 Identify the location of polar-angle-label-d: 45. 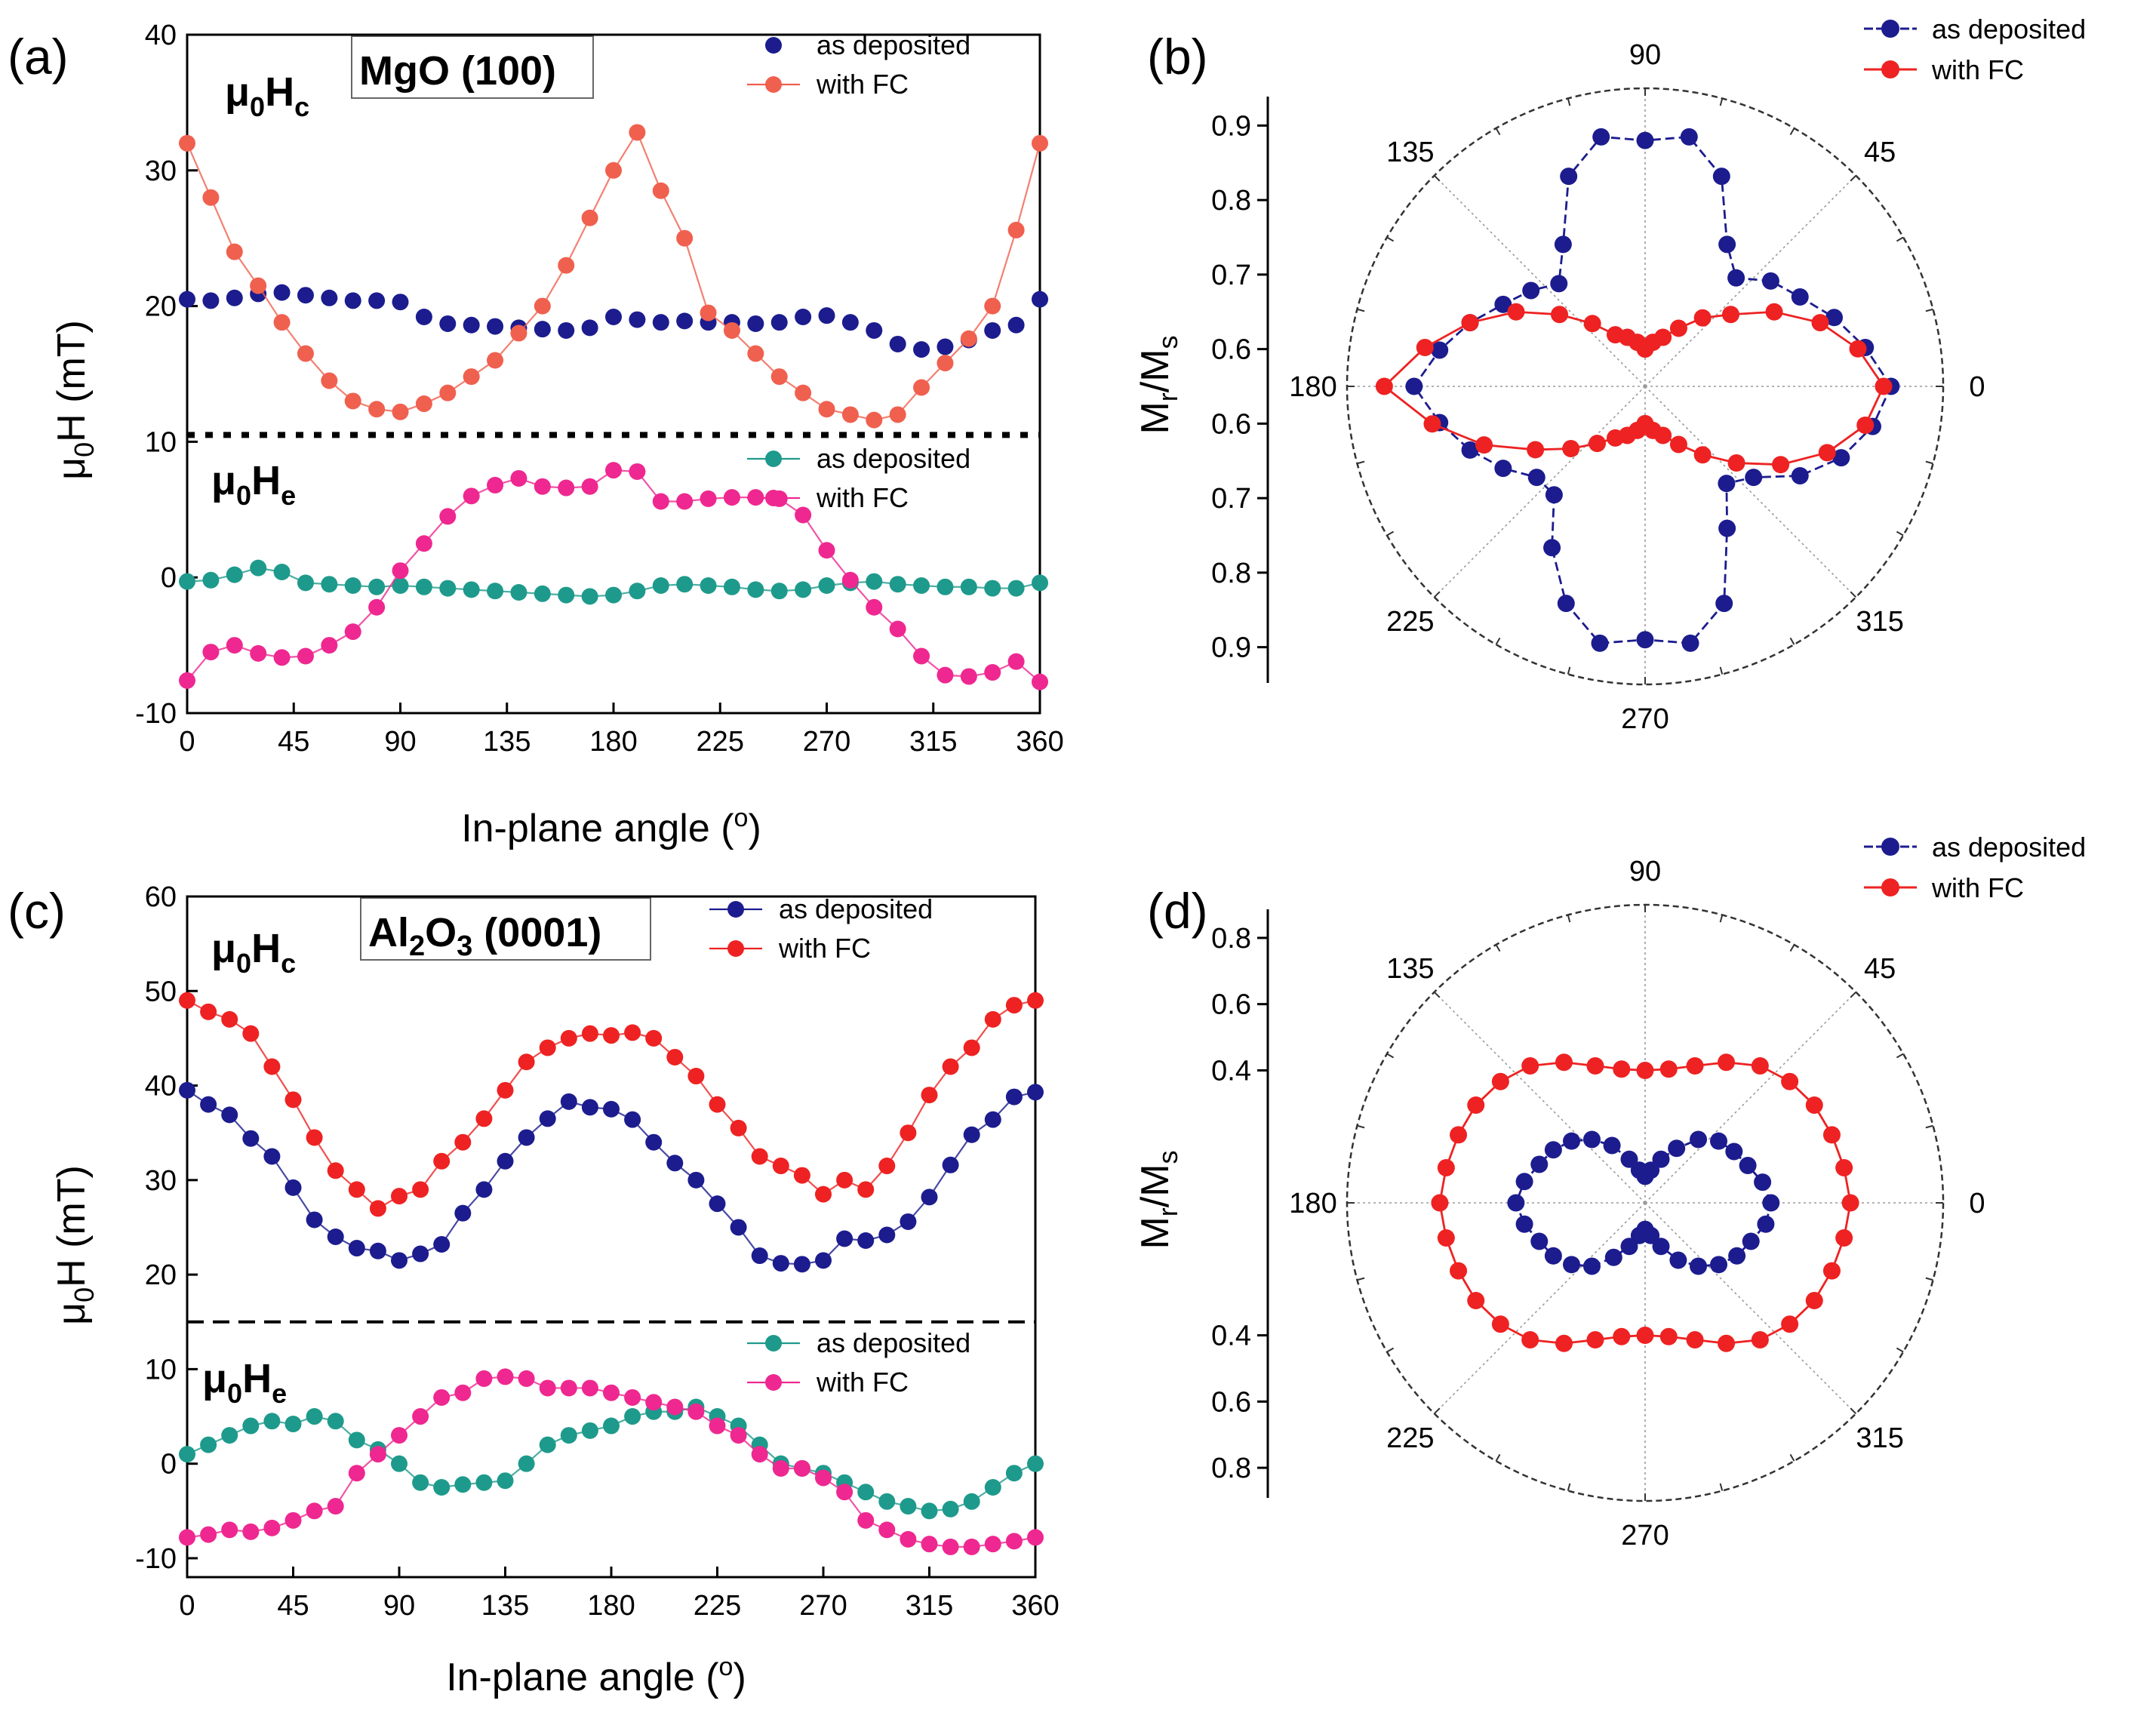
(1880, 969).